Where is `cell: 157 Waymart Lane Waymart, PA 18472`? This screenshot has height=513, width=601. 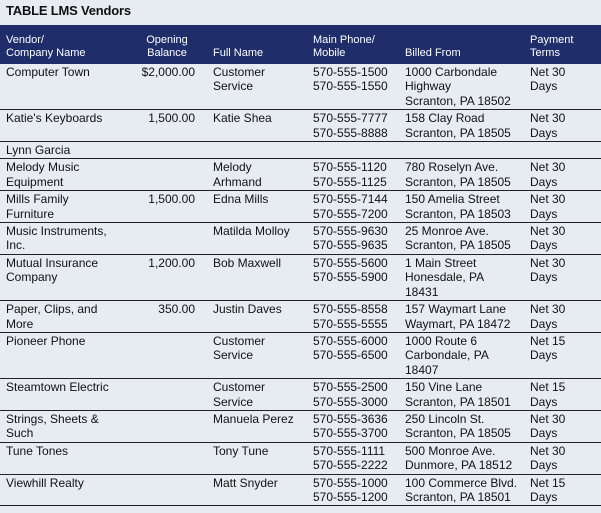 cell: 157 Waymart Lane Waymart, PA 18472 is located at coordinates (461, 317).